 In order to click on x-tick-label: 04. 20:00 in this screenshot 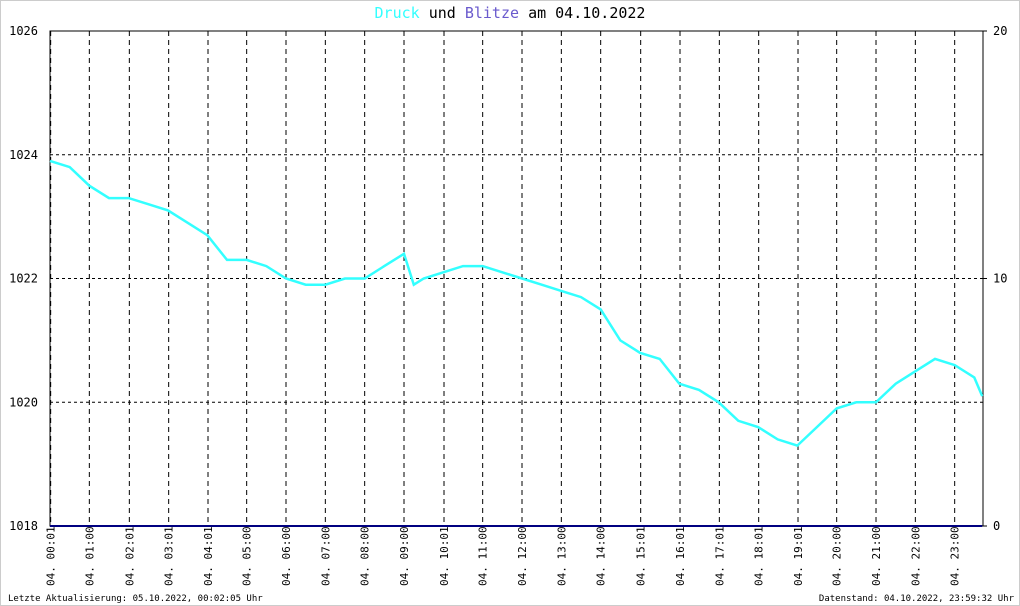, I will do `click(837, 556)`.